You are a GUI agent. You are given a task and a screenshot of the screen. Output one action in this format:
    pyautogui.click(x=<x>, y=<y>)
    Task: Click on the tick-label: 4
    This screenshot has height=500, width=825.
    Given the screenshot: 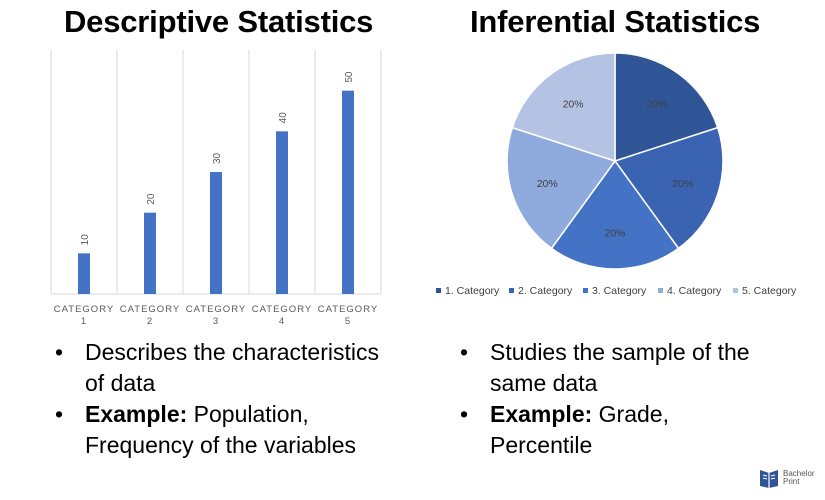 What is the action you would take?
    pyautogui.click(x=282, y=321)
    